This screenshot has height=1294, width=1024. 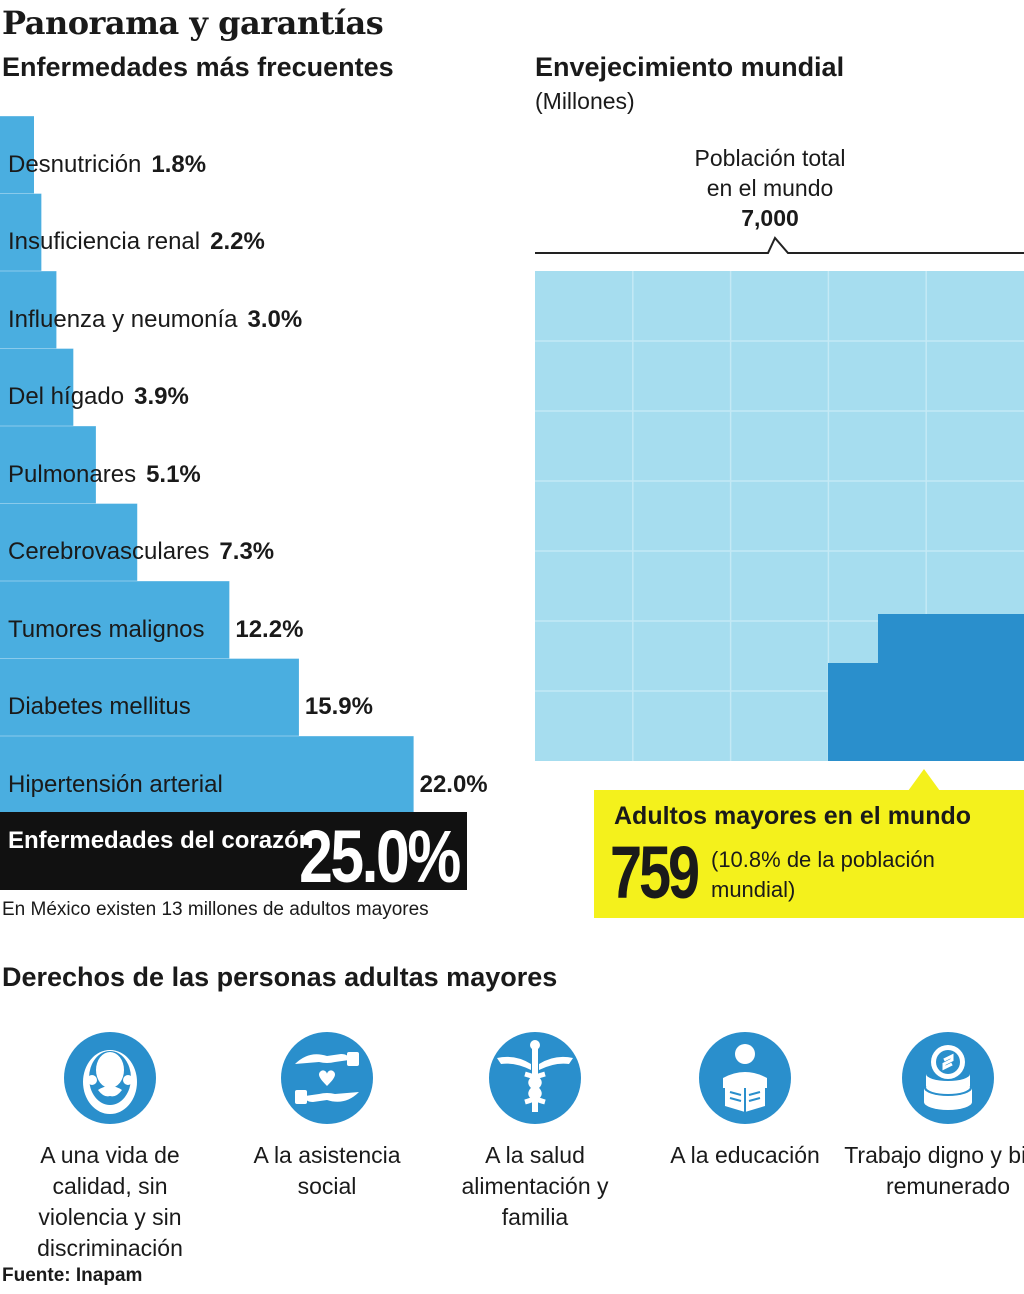 What do you see at coordinates (770, 158) in the screenshot?
I see `total-population-line1: Población total` at bounding box center [770, 158].